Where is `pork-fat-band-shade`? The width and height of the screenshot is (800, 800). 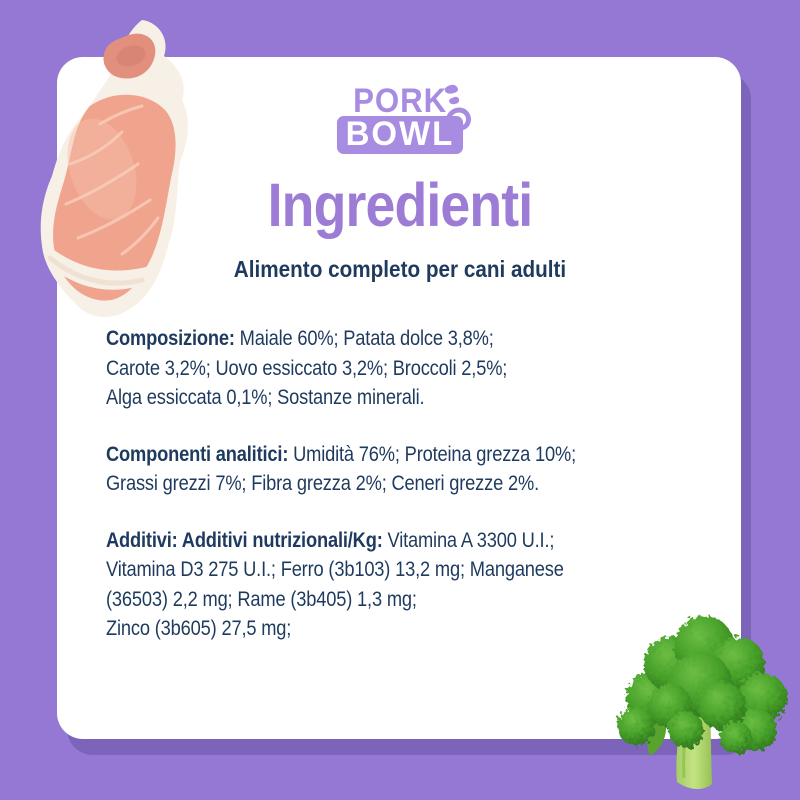 pork-fat-band-shade is located at coordinates (96, 270).